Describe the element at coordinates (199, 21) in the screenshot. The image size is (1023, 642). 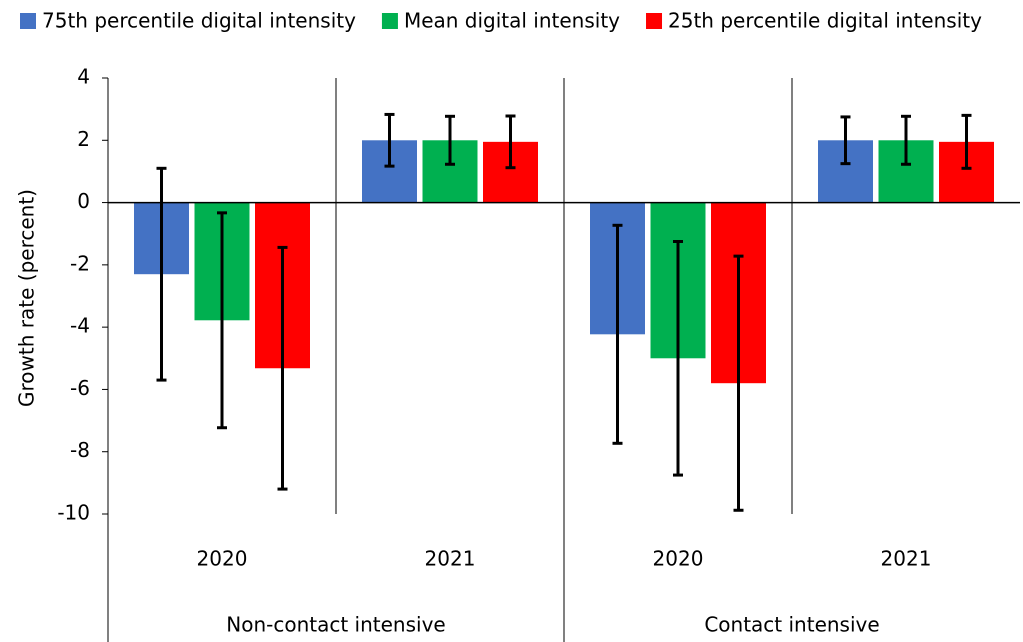
I see `legend-label: 75th percentile digital intensity` at that location.